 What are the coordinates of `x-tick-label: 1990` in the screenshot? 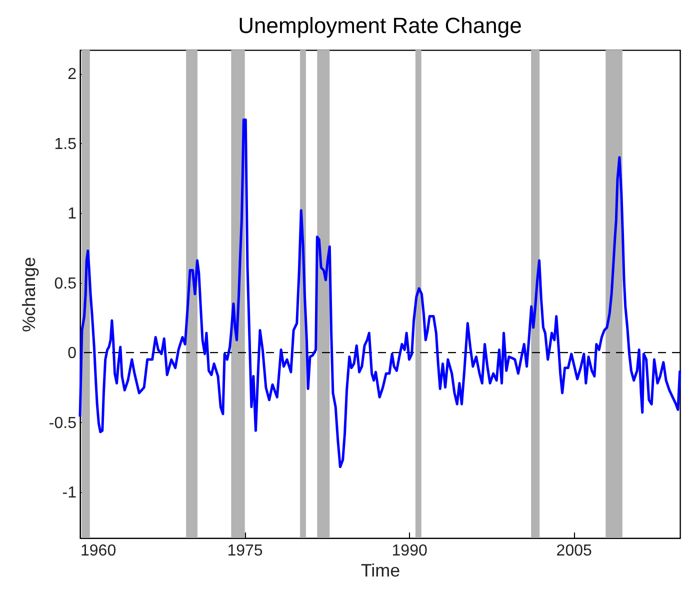 It's located at (410, 551).